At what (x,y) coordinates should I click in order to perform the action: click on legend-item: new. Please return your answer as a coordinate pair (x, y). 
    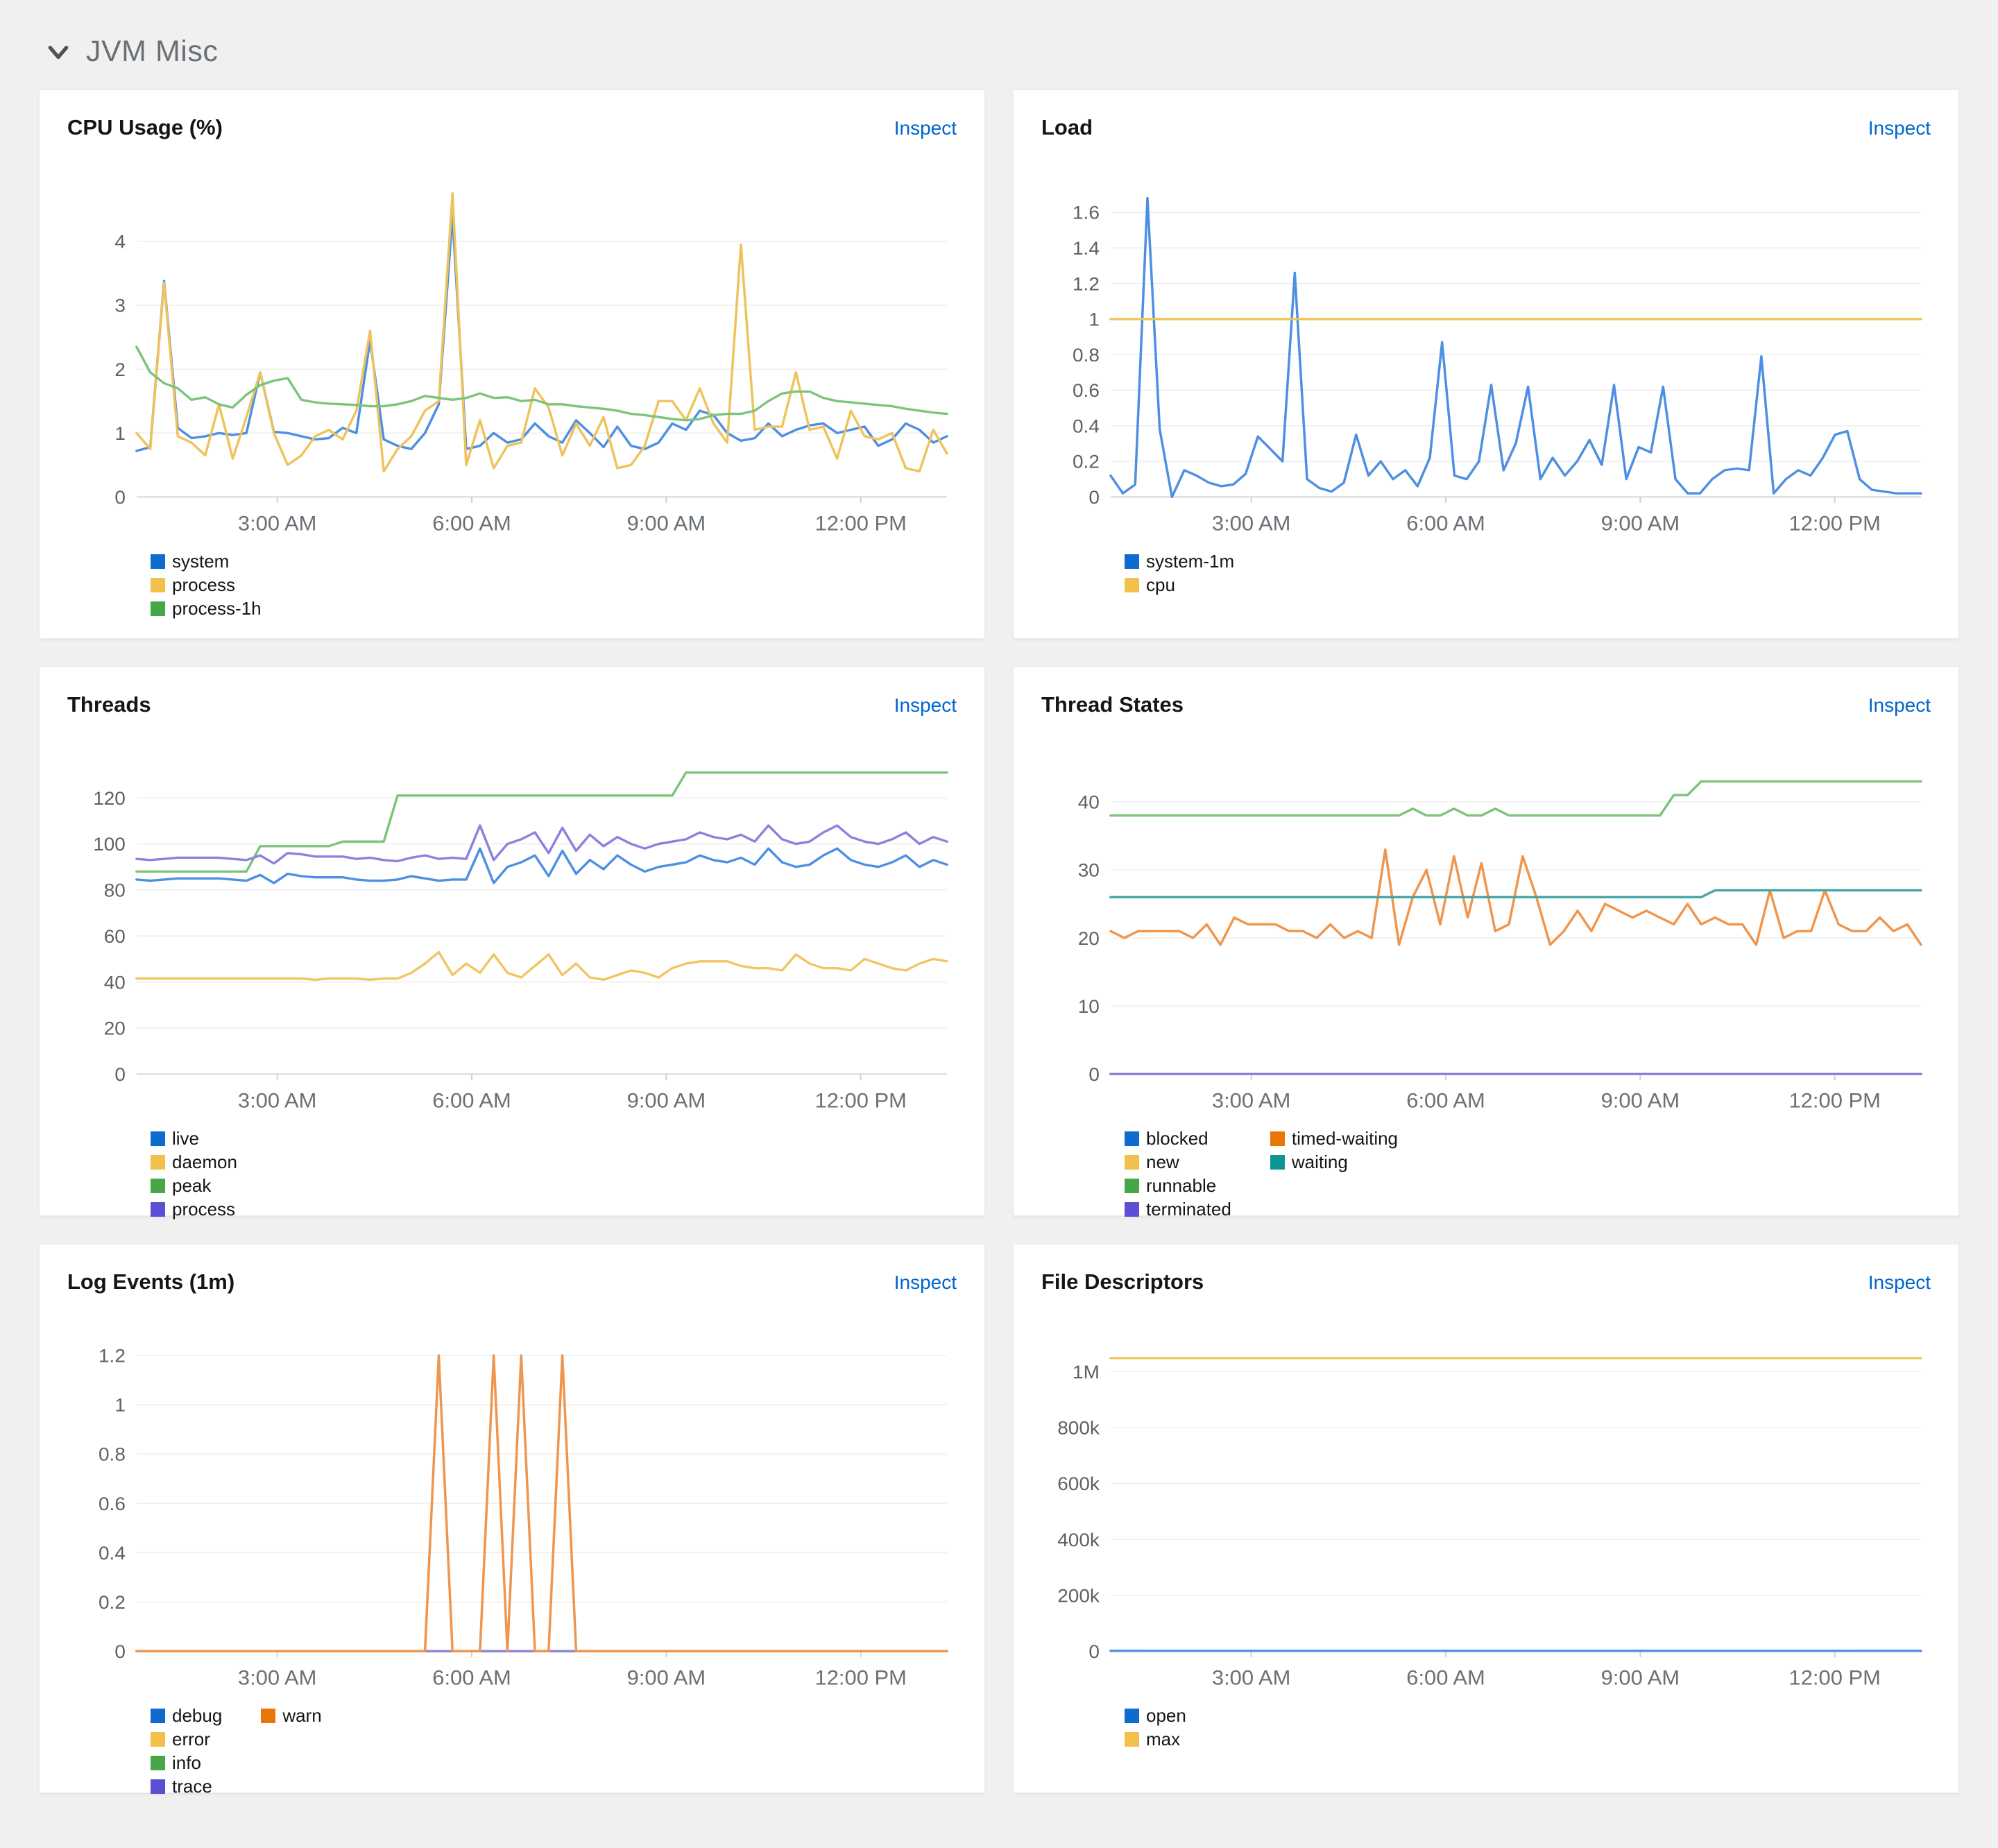
    Looking at the image, I should click on (1178, 1162).